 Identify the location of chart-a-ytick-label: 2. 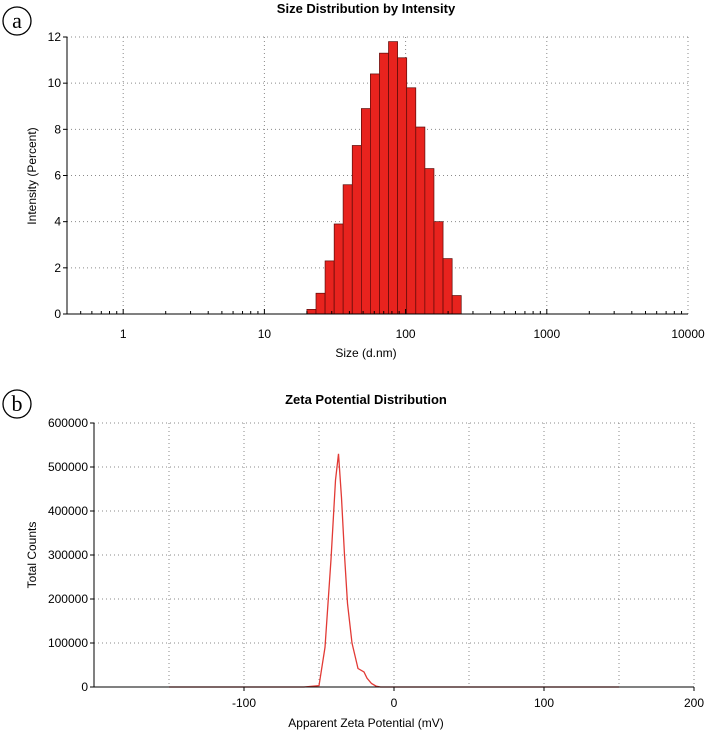
(57, 268).